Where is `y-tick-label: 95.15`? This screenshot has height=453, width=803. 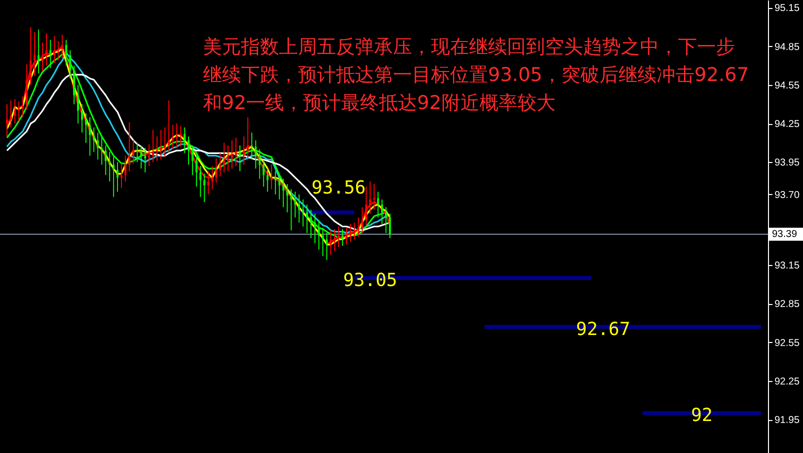 y-tick-label: 95.15 is located at coordinates (787, 8).